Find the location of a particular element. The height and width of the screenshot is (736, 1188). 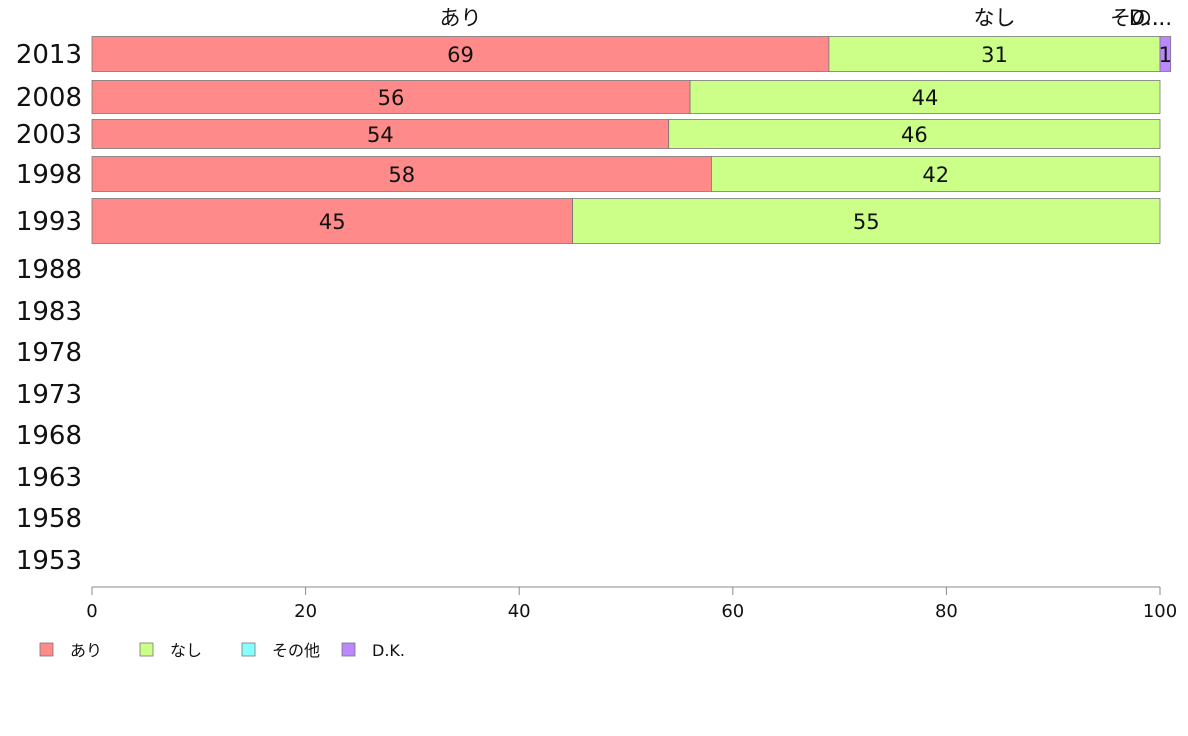

top-label-0: あり is located at coordinates (460, 18).